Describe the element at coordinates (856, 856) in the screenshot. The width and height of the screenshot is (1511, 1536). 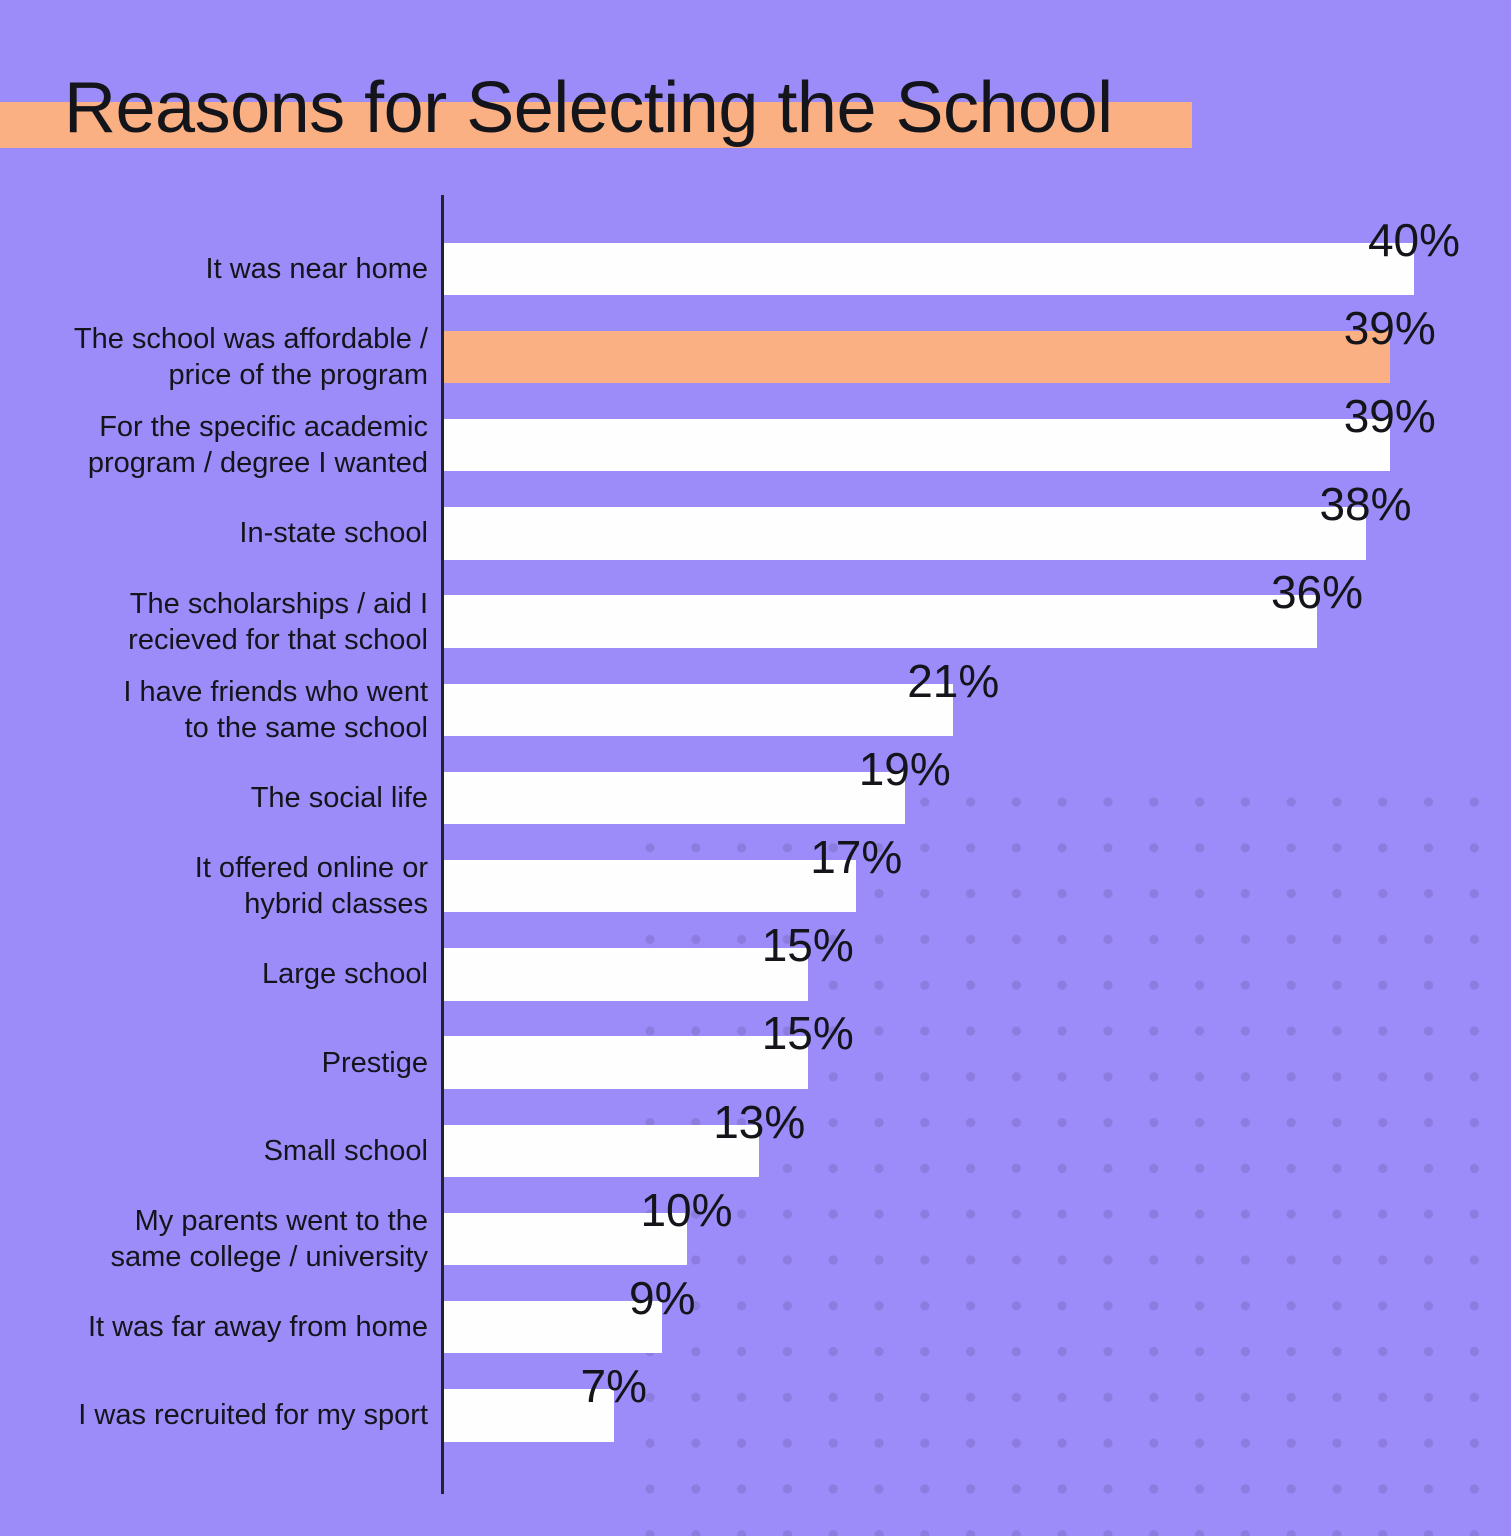
I see `value-label: 17%` at that location.